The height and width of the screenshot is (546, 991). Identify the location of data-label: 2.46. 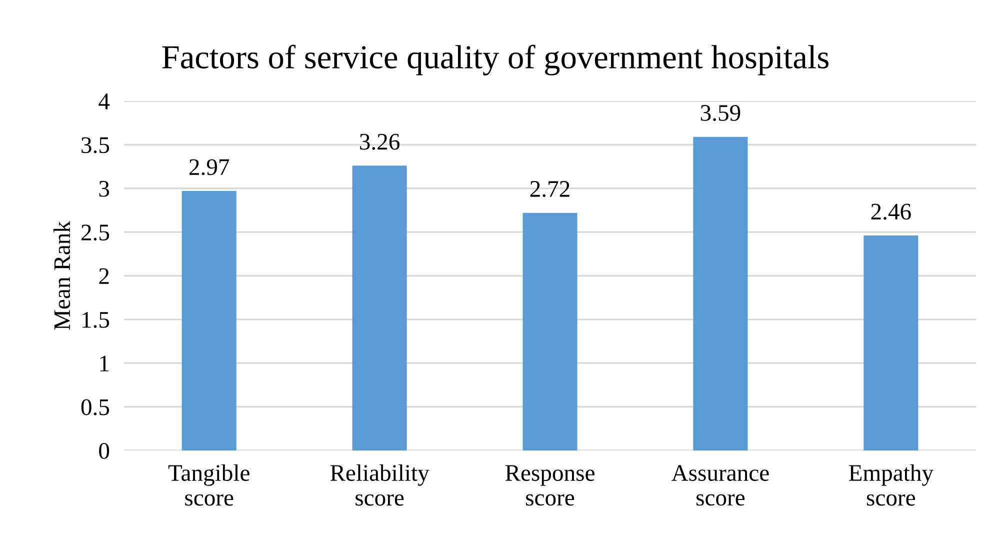
(891, 212).